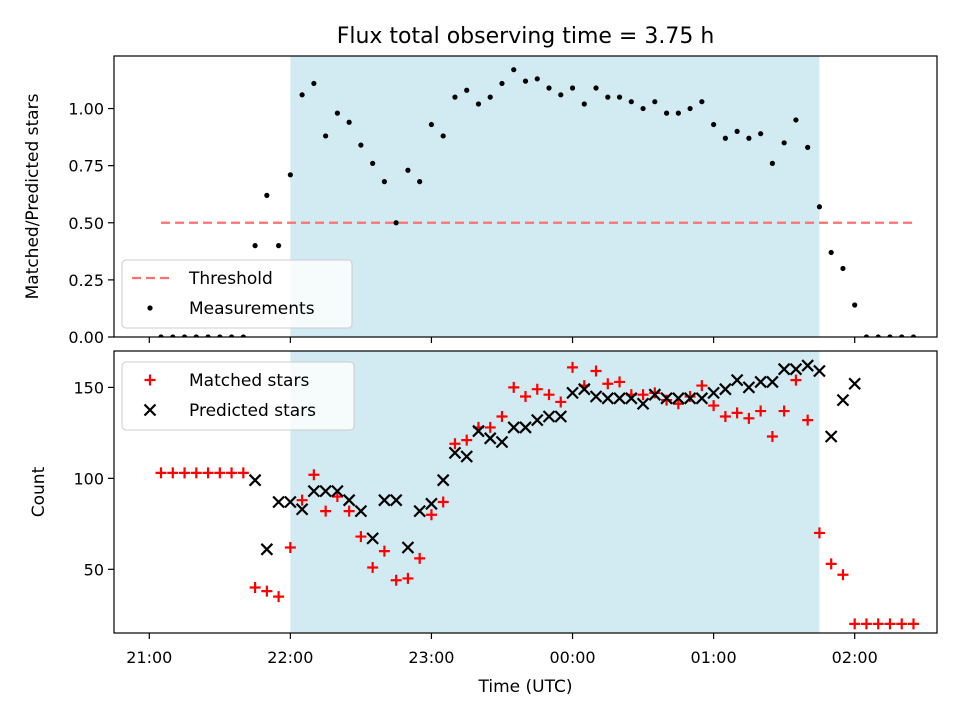 The width and height of the screenshot is (960, 720). I want to click on x-tick-label: 00:00, so click(572, 657).